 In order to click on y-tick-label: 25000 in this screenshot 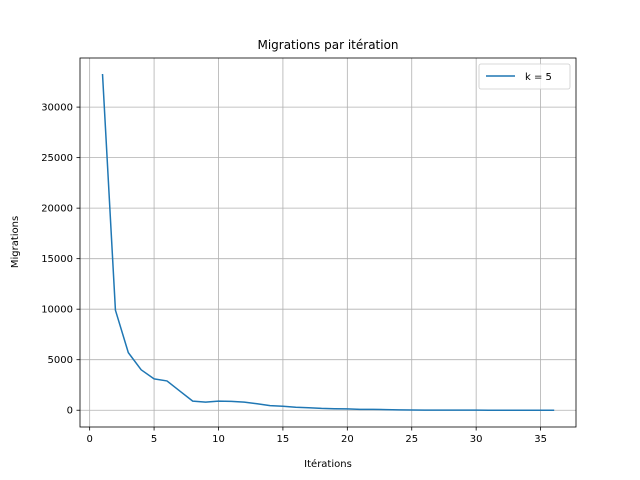, I will do `click(57, 158)`.